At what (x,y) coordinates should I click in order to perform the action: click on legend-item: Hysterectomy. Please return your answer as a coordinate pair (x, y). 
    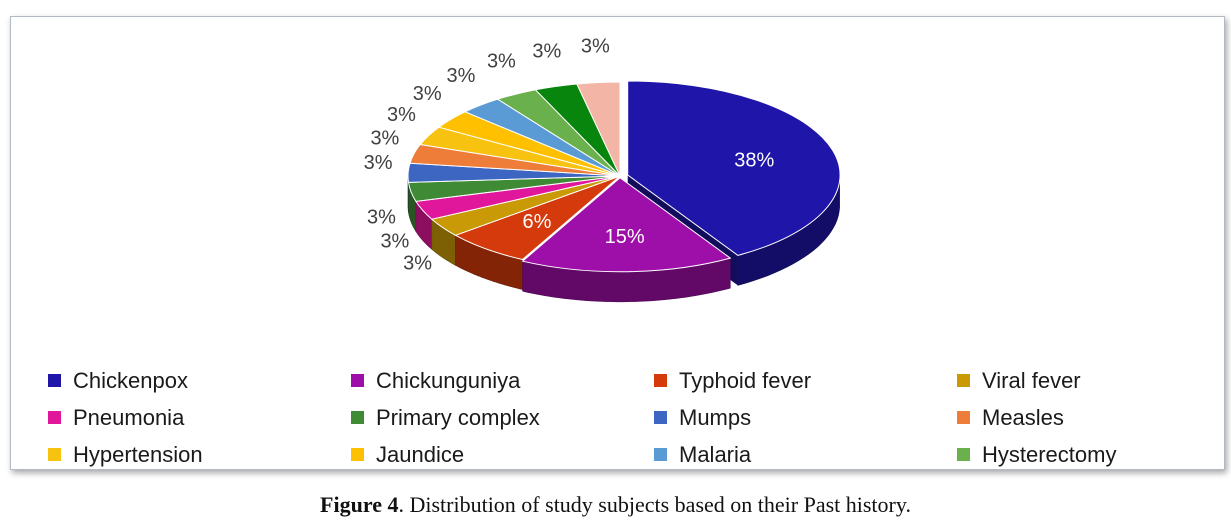
    Looking at the image, I should click on (1087, 454).